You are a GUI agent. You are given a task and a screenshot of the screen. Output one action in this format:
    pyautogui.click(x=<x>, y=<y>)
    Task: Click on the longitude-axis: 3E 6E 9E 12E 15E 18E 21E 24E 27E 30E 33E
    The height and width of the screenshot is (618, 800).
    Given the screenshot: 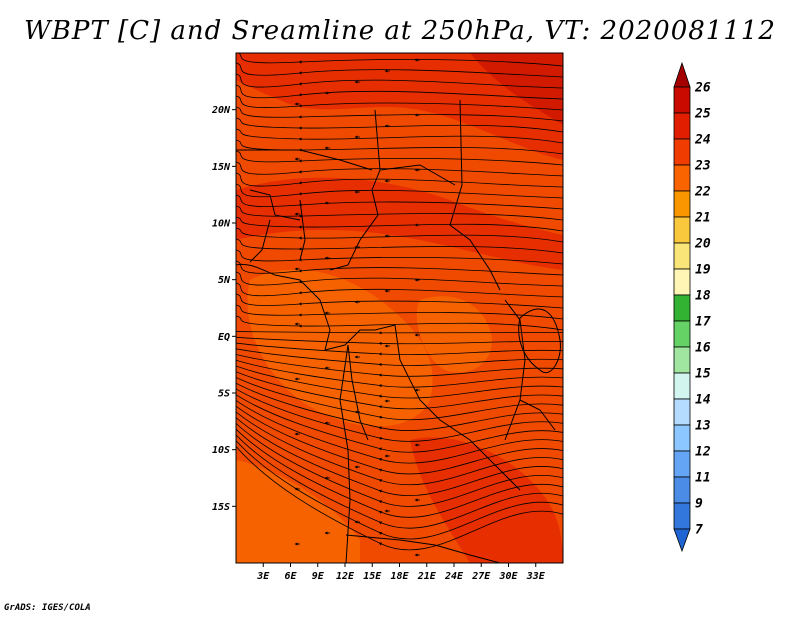 What is the action you would take?
    pyautogui.click(x=401, y=572)
    